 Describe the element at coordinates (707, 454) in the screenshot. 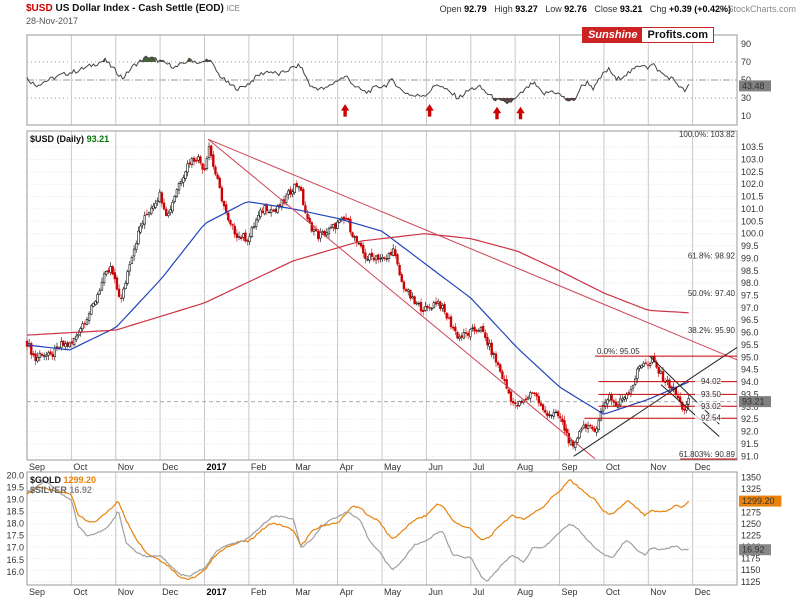

I see `fibonacci-label: 61.803%: 90.89` at that location.